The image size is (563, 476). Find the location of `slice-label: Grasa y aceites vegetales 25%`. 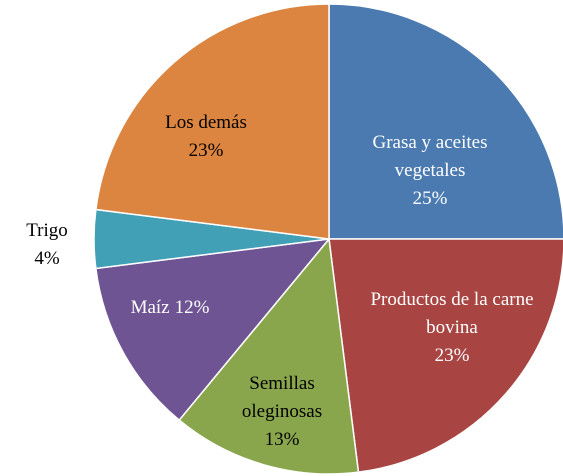

slice-label: Grasa y aceites vegetales 25% is located at coordinates (430, 171).